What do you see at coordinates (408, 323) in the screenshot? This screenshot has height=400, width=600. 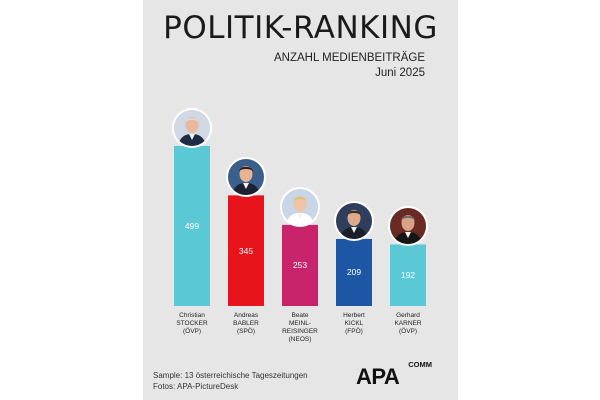 I see `category-label: Gerhard KARNER (ÖVP)` at bounding box center [408, 323].